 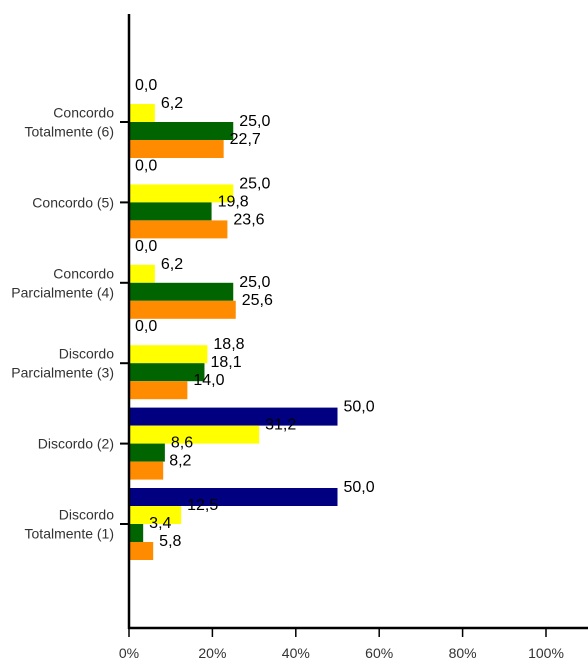 What do you see at coordinates (296, 653) in the screenshot?
I see `x-tick-label-3: 40%` at bounding box center [296, 653].